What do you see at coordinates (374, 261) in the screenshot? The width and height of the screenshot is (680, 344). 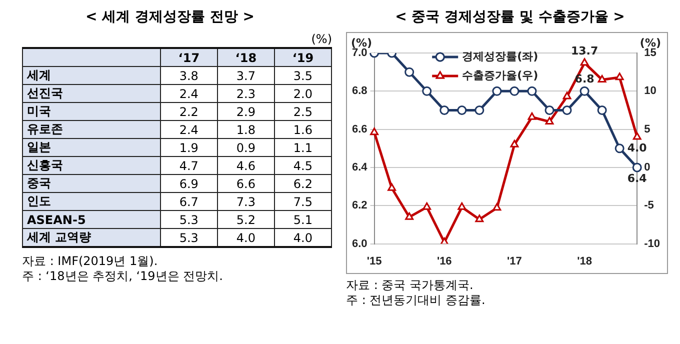 I see `x-tick-label: '15` at bounding box center [374, 261].